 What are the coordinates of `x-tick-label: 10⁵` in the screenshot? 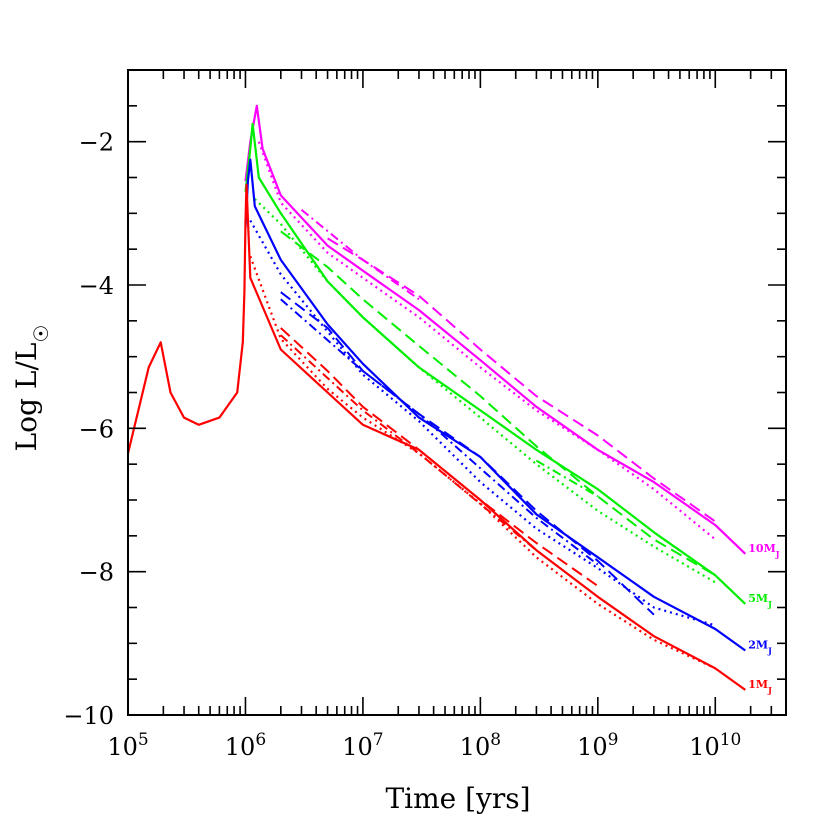 It's located at (127, 745).